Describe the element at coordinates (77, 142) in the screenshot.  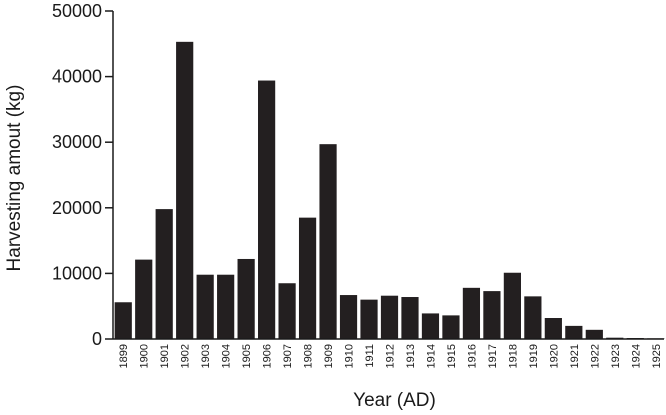
I see `y-tick-label-30000: 30000` at that location.